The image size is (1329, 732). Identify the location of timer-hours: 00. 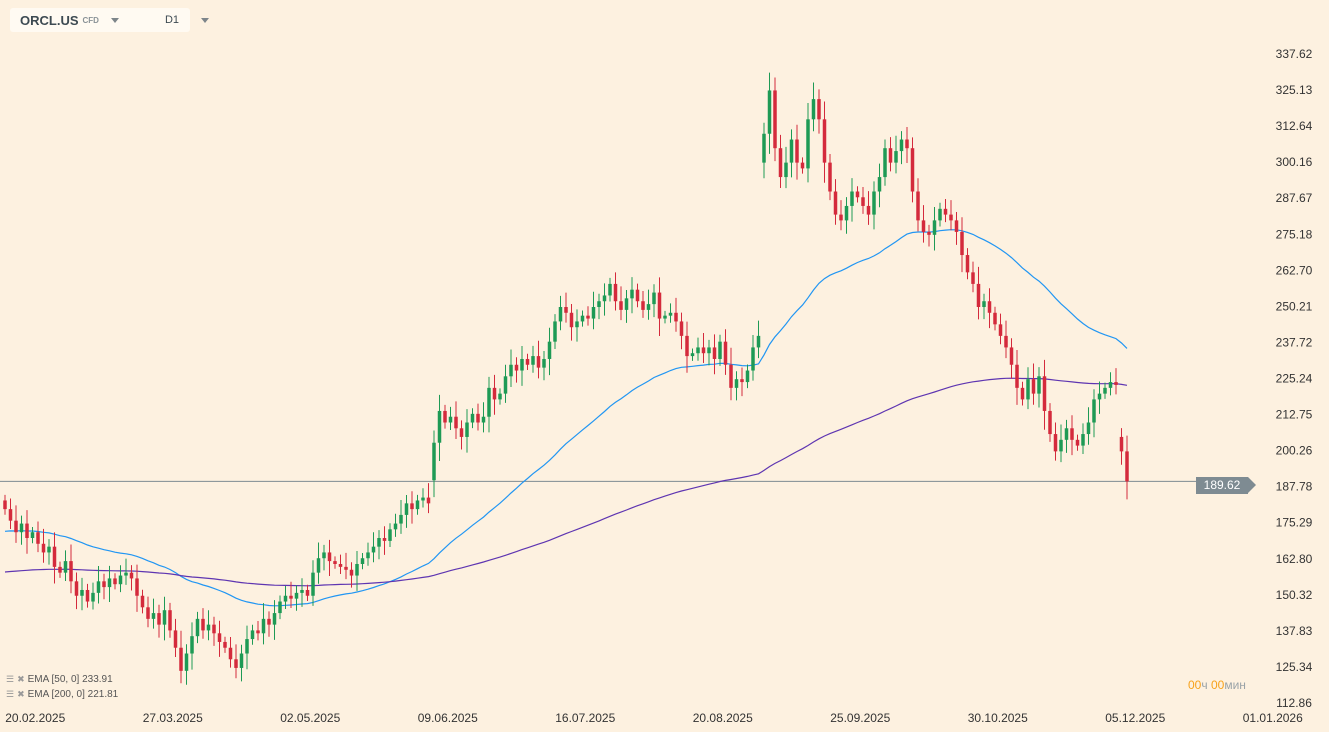
(1195, 685).